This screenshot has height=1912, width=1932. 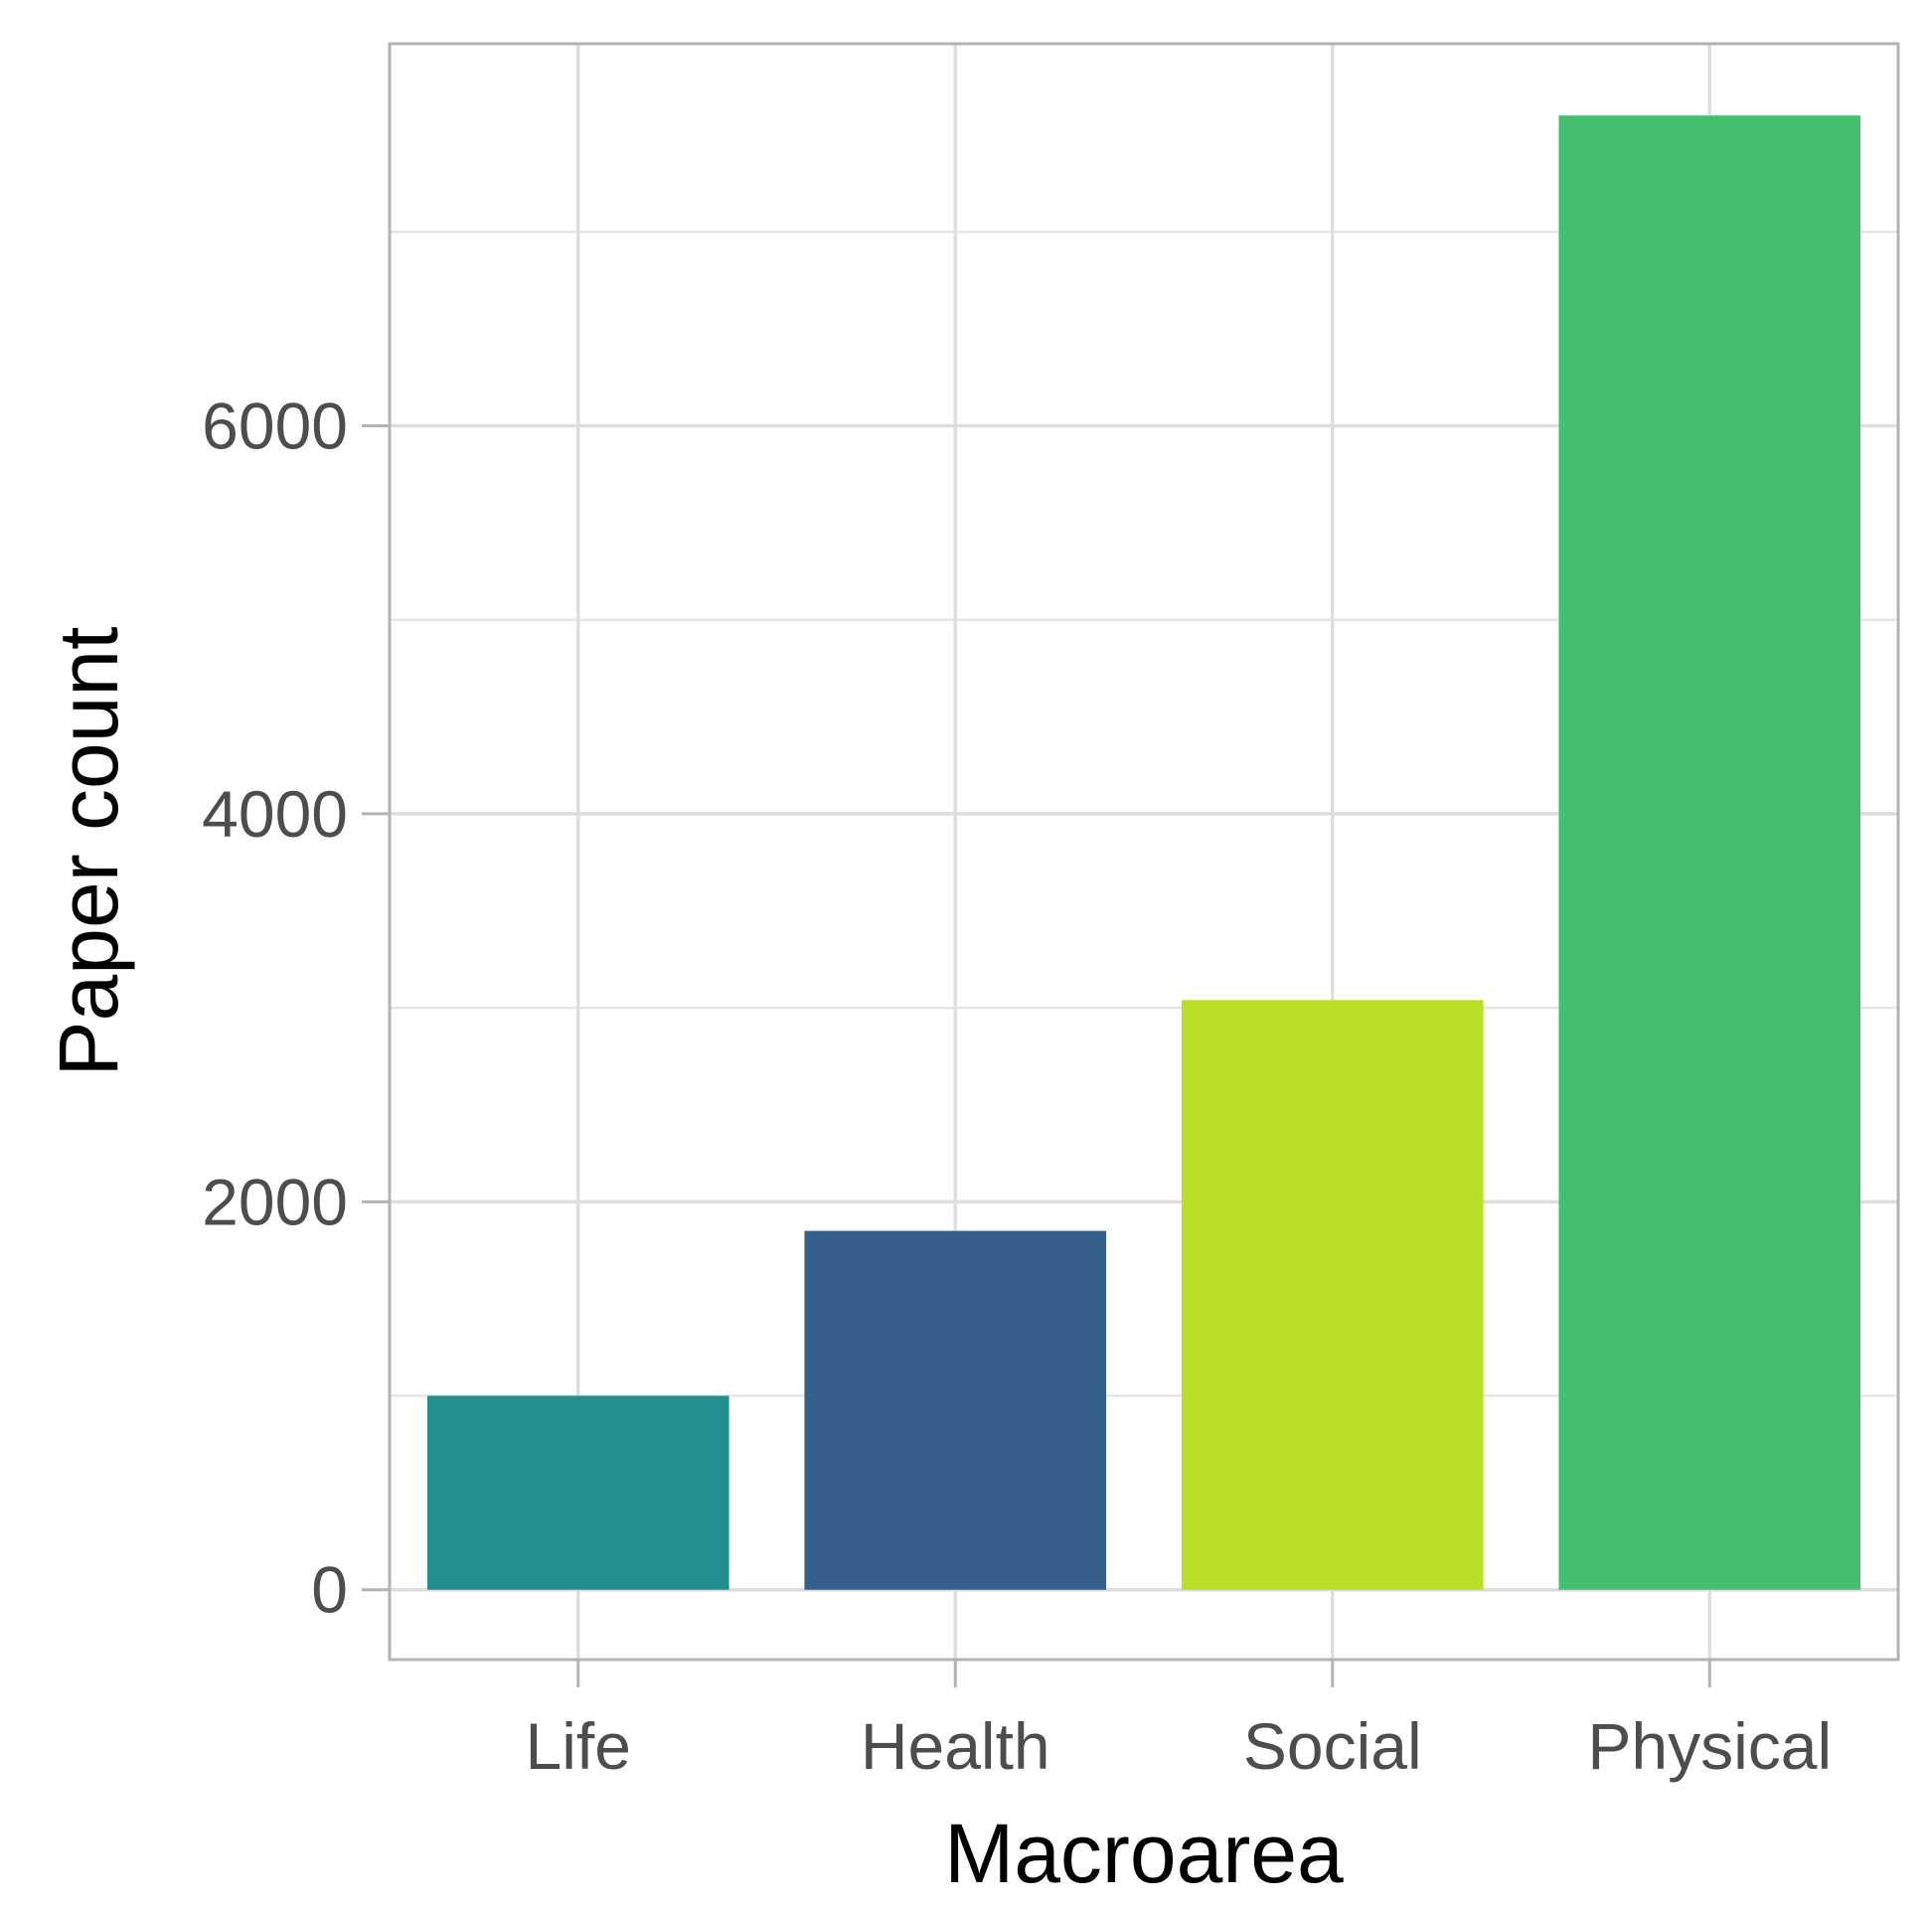 I want to click on x-axis-title: Macroarea, so click(x=1144, y=1853).